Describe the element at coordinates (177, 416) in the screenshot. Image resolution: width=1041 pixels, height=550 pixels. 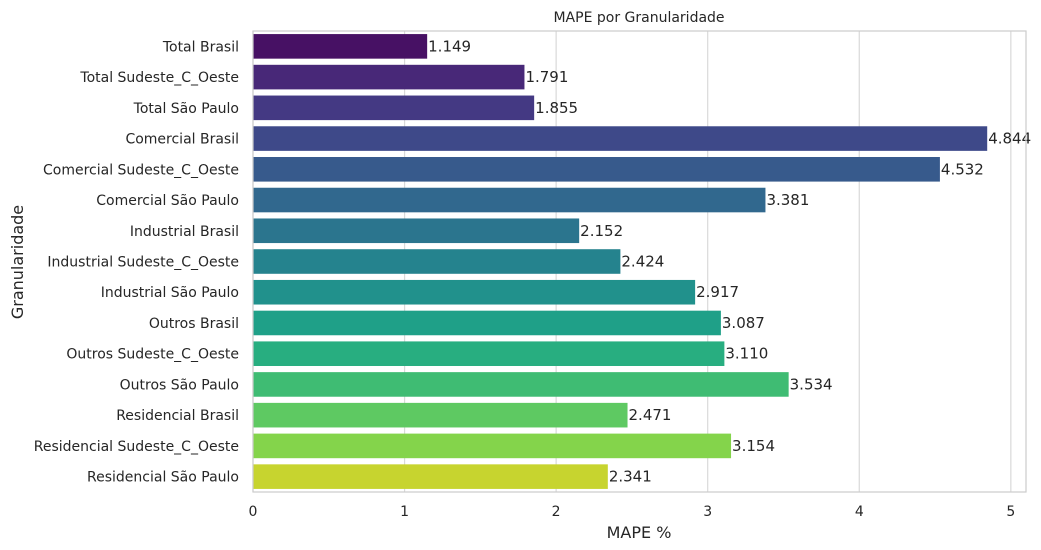
I see `category-label: Residencial Brasil` at that location.